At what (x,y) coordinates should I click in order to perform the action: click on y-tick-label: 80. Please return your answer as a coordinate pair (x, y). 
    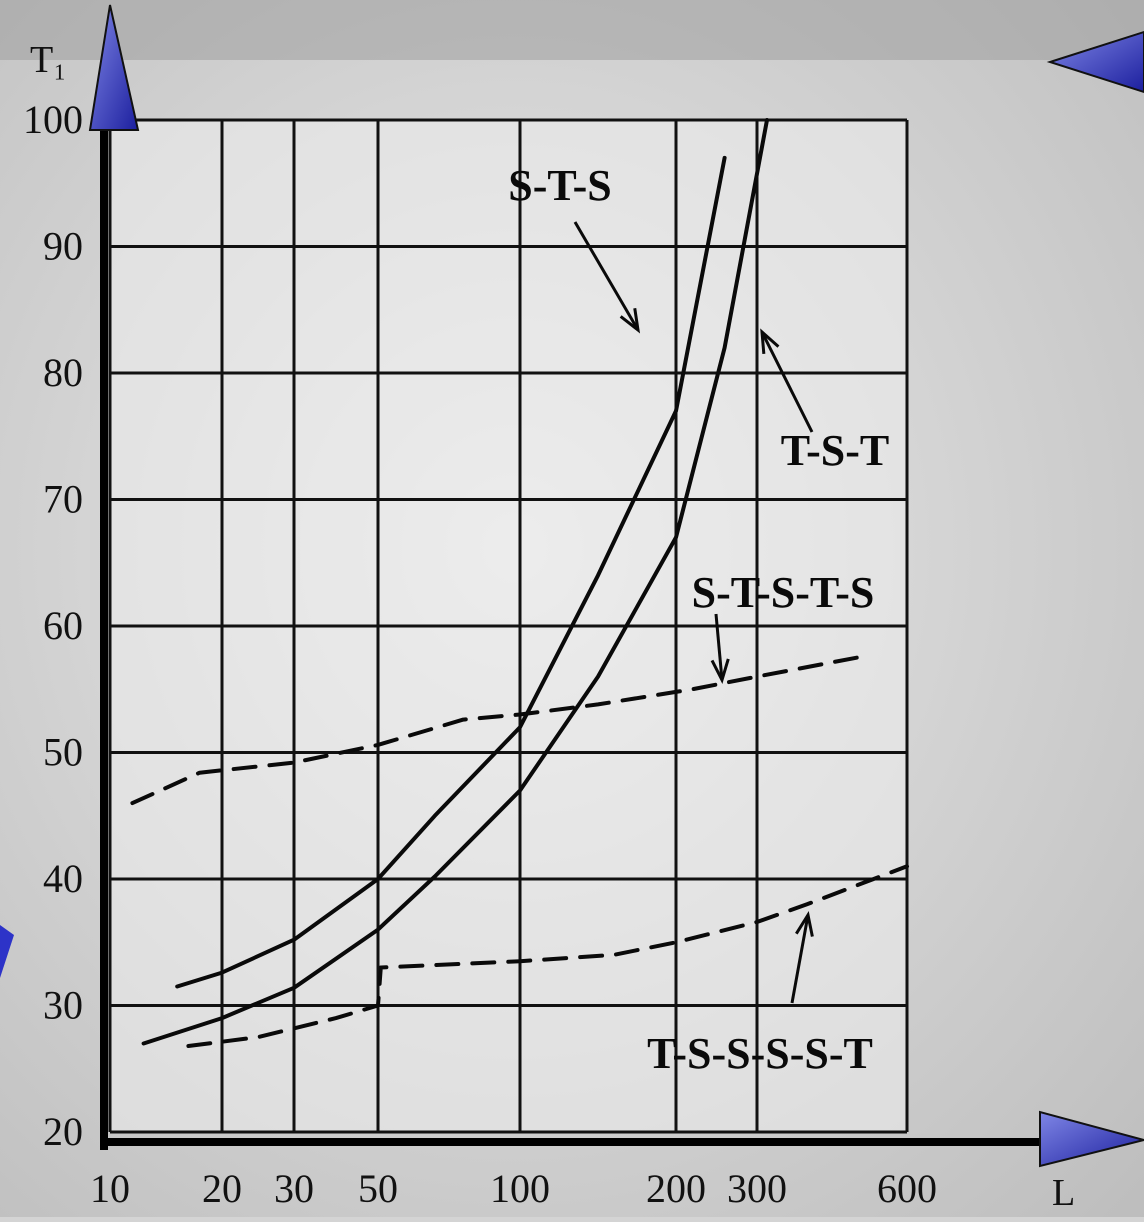
    Looking at the image, I should click on (63, 372).